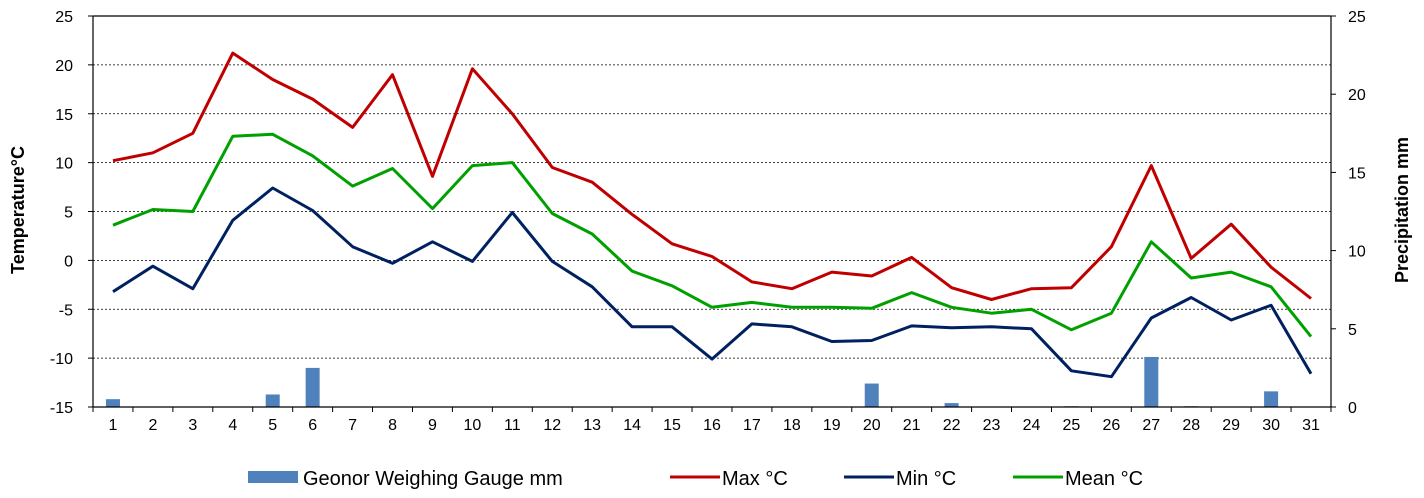 The width and height of the screenshot is (1424, 498). Describe the element at coordinates (912, 425) in the screenshot. I see `x-tick-label: 21` at that location.